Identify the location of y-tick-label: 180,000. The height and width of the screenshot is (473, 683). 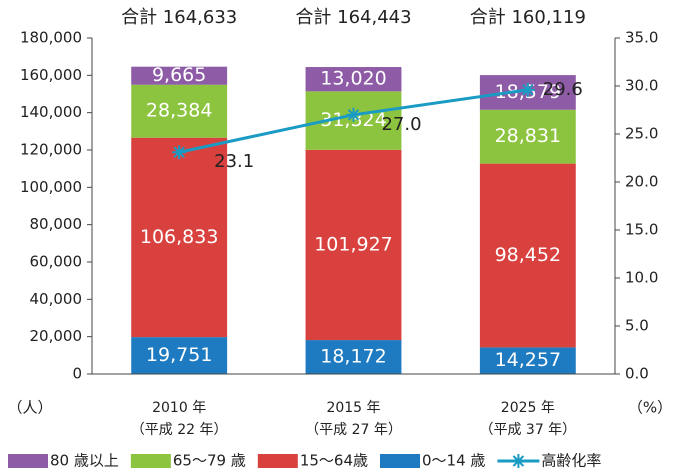
(51, 38).